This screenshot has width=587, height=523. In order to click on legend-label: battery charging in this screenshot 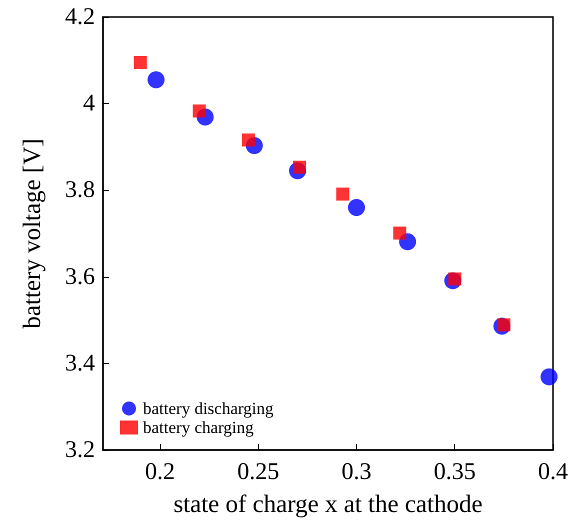, I will do `click(198, 427)`.